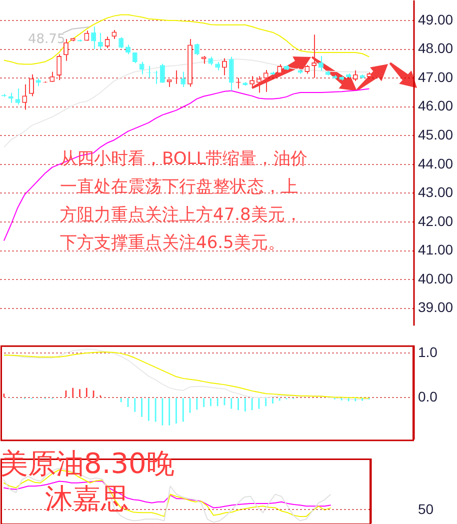 This screenshot has height=524, width=457. What do you see at coordinates (436, 19) in the screenshot?
I see `y-tick-label: 49.00` at bounding box center [436, 19].